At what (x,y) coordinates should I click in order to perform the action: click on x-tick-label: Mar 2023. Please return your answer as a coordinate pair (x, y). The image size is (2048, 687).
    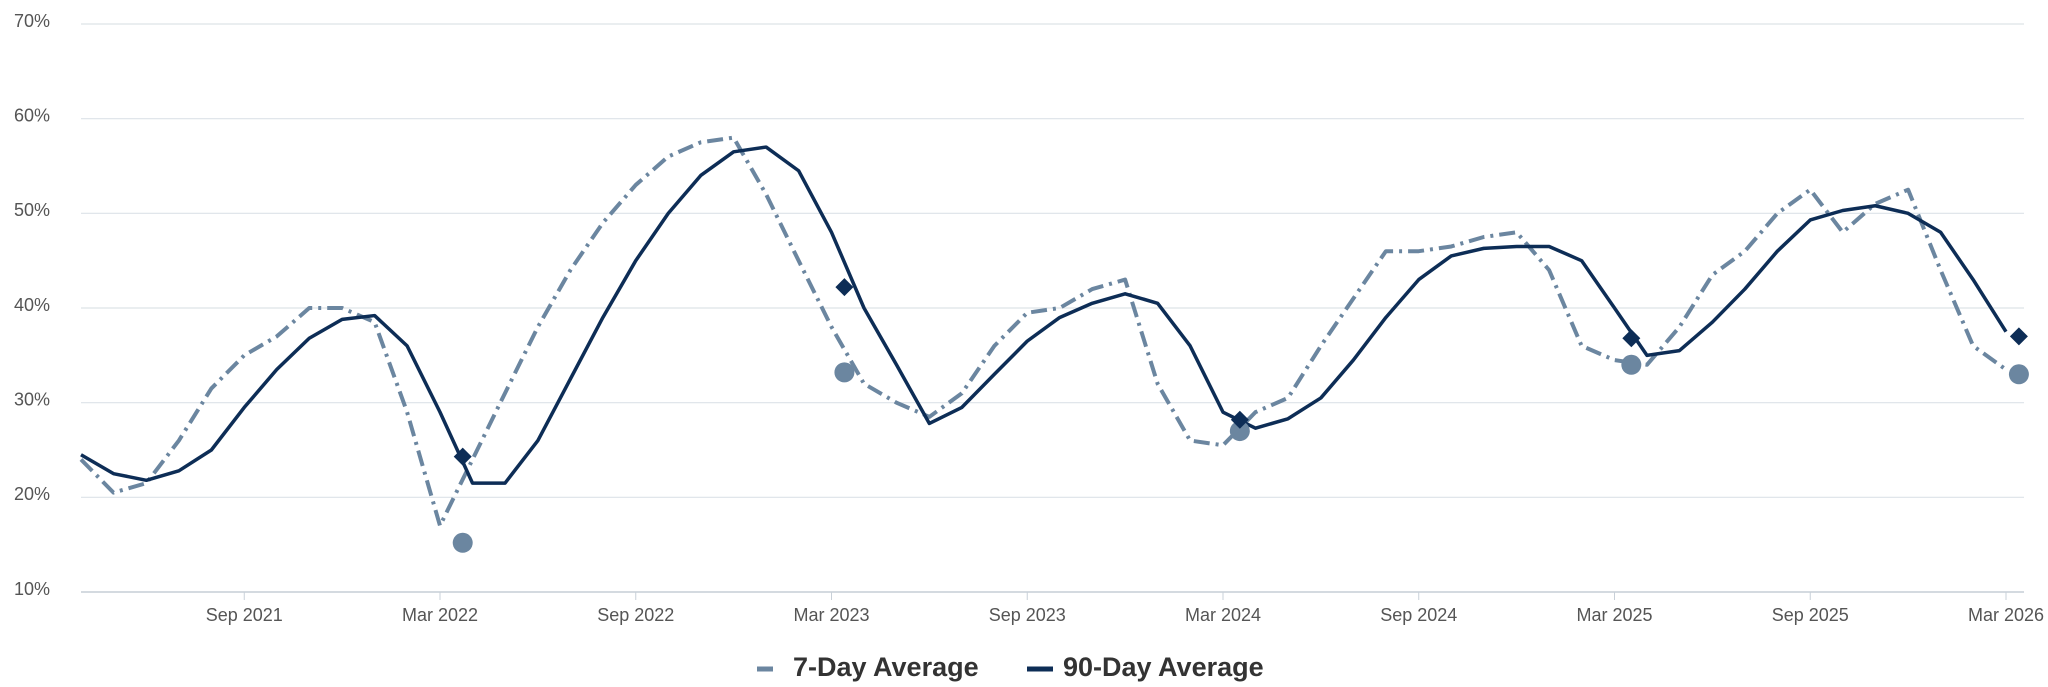
    Looking at the image, I should click on (831, 615).